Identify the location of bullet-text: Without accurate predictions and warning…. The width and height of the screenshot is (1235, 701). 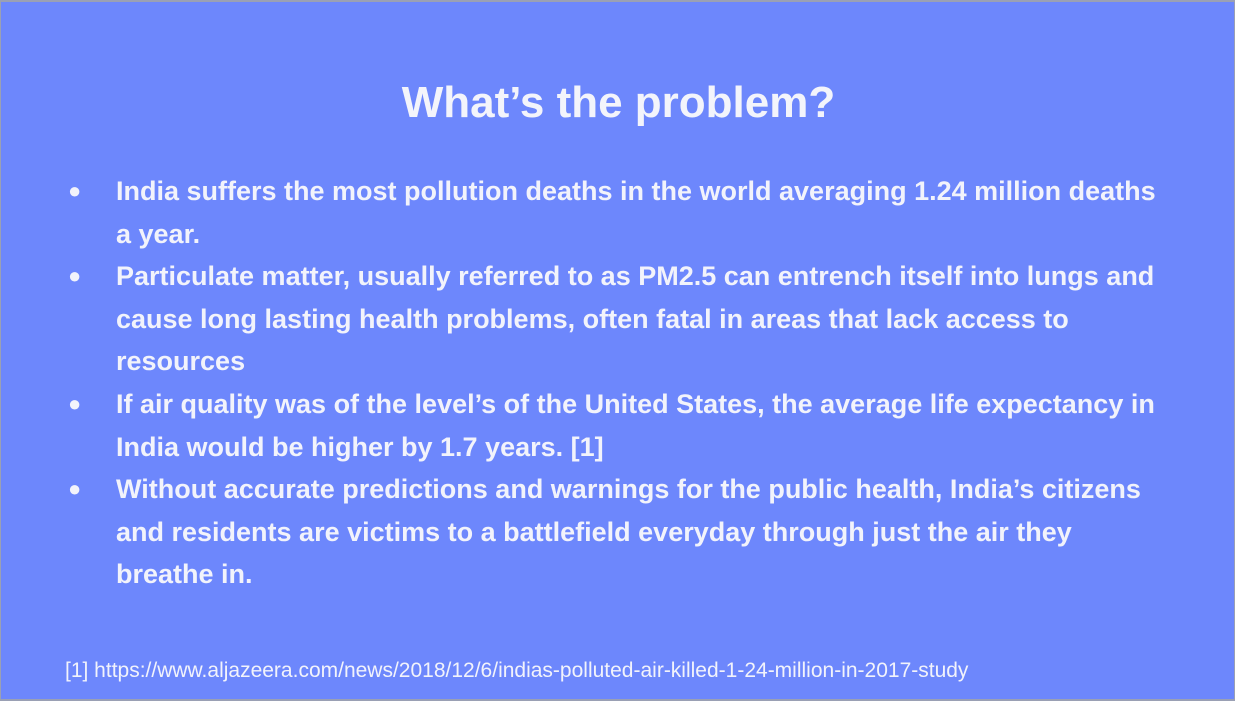
(628, 532).